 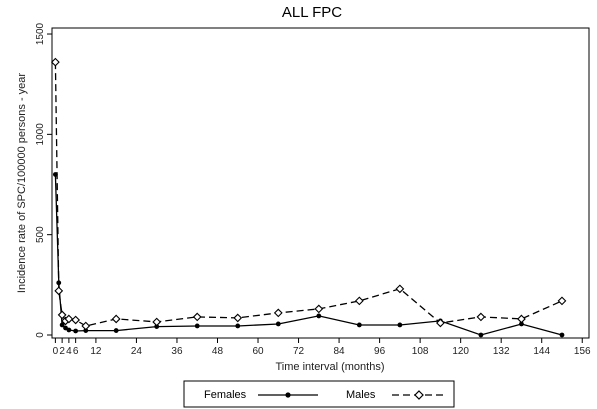 I want to click on x-tick-label: 84, so click(x=340, y=351).